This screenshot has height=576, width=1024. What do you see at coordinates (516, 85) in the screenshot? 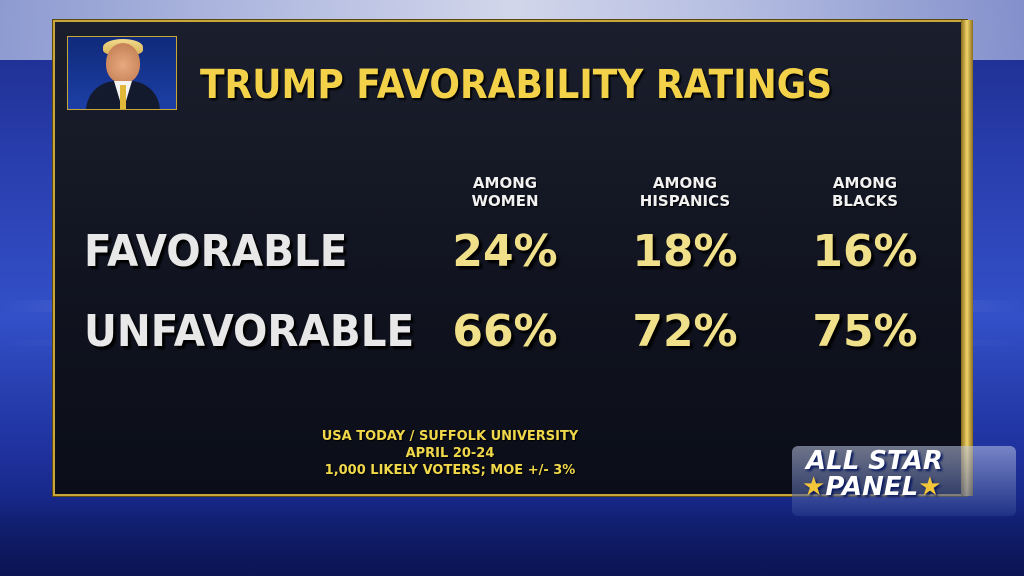
I see `graphic-title: TRUMP FAVORABILITY RATINGS` at bounding box center [516, 85].